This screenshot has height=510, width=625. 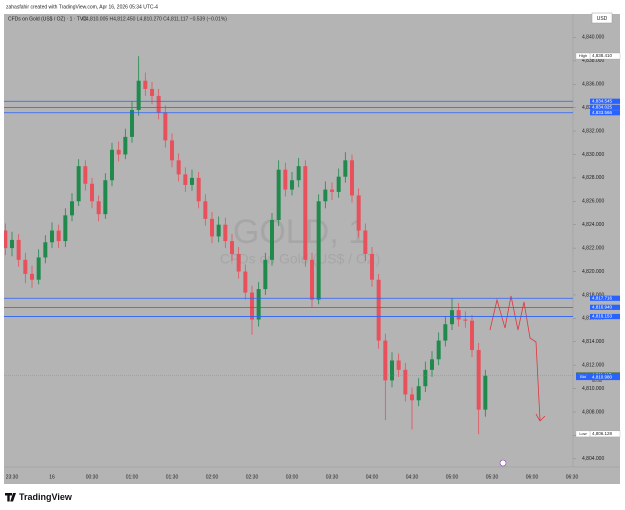 What do you see at coordinates (532, 477) in the screenshot?
I see `x-tick-label: 06:00` at bounding box center [532, 477].